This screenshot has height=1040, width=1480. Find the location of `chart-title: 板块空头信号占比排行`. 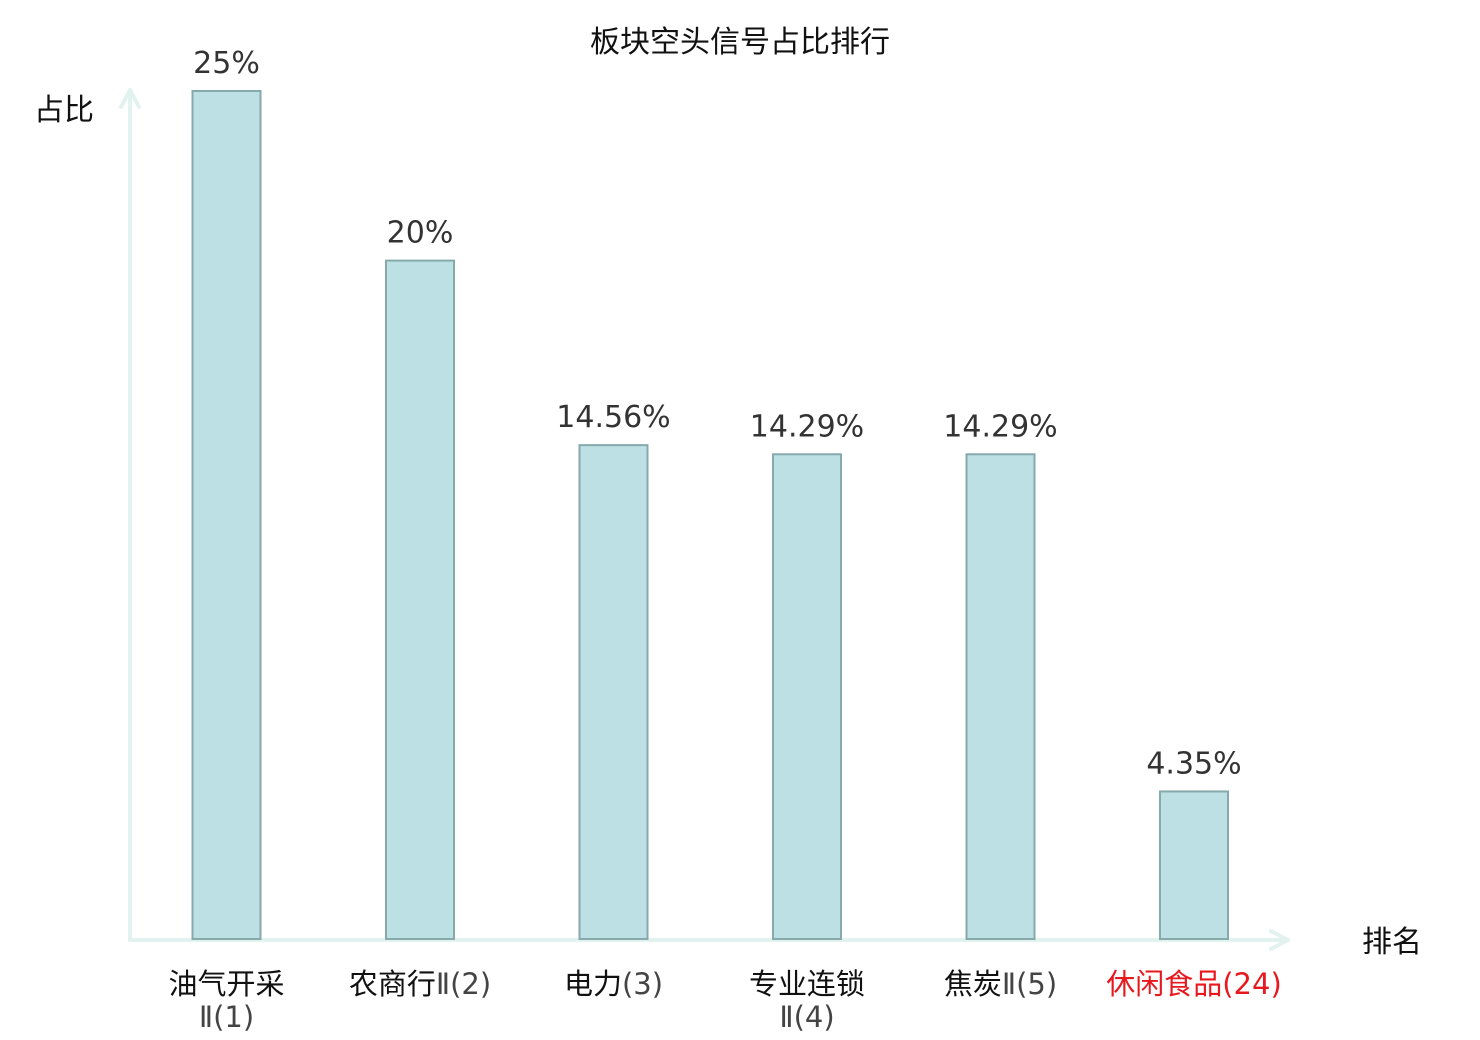

chart-title: 板块空头信号占比排行 is located at coordinates (740, 42).